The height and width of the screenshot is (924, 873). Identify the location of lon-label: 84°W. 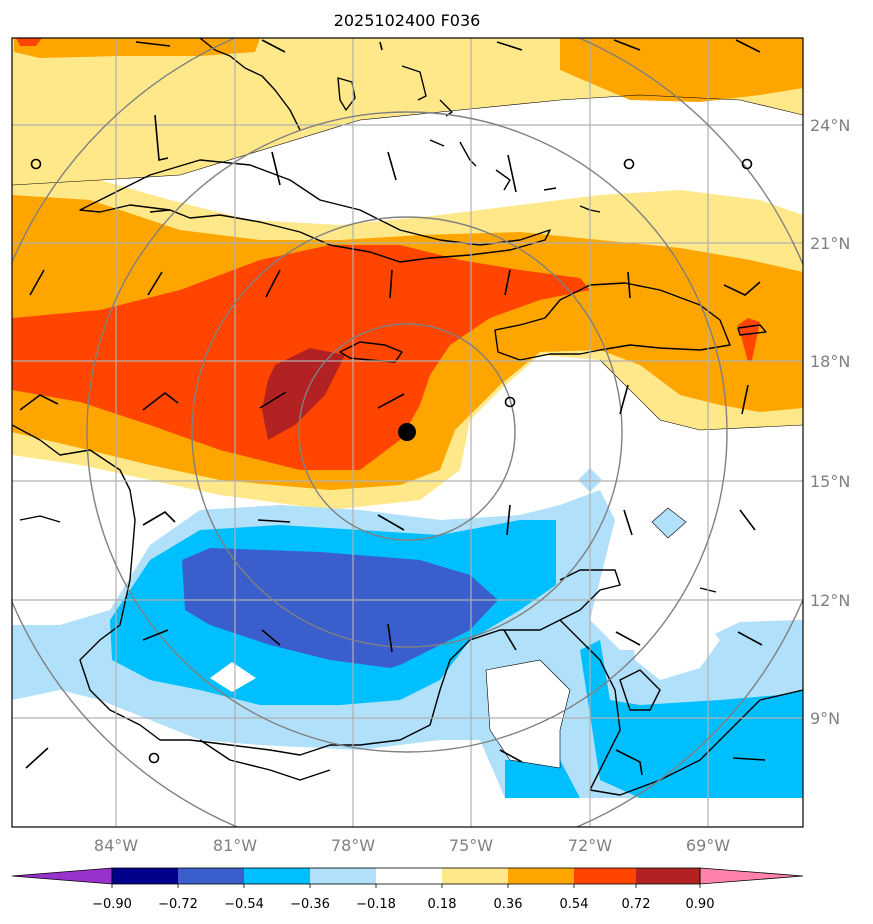
(116, 845).